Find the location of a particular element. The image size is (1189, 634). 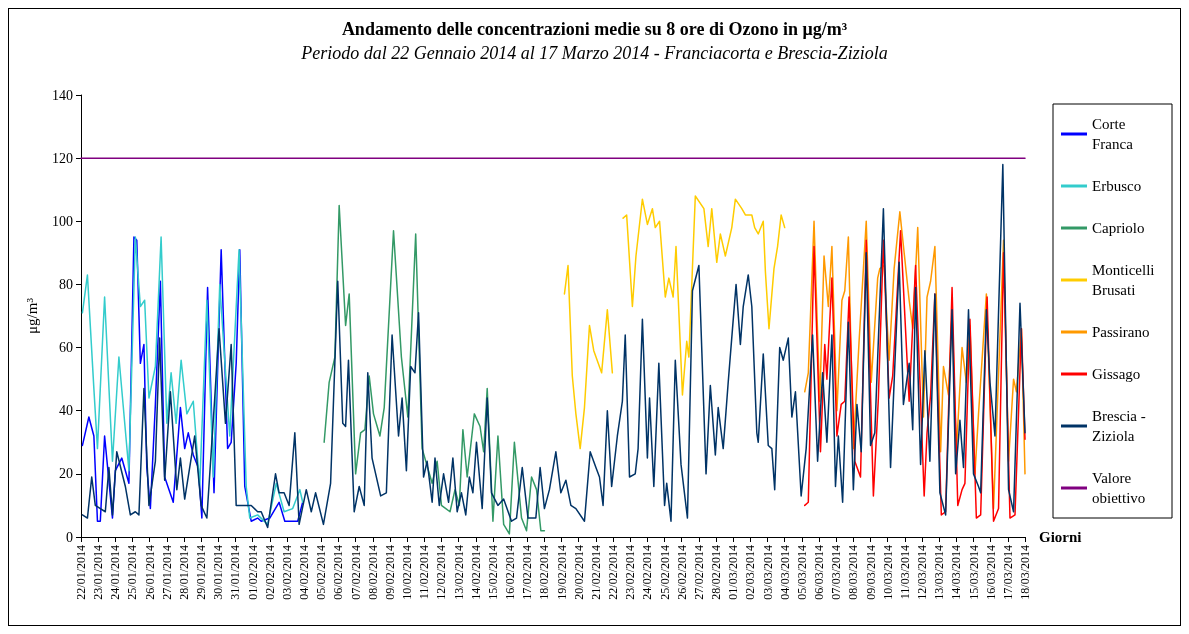

x-tick-label: 07/02/2014 is located at coordinates (355, 572).